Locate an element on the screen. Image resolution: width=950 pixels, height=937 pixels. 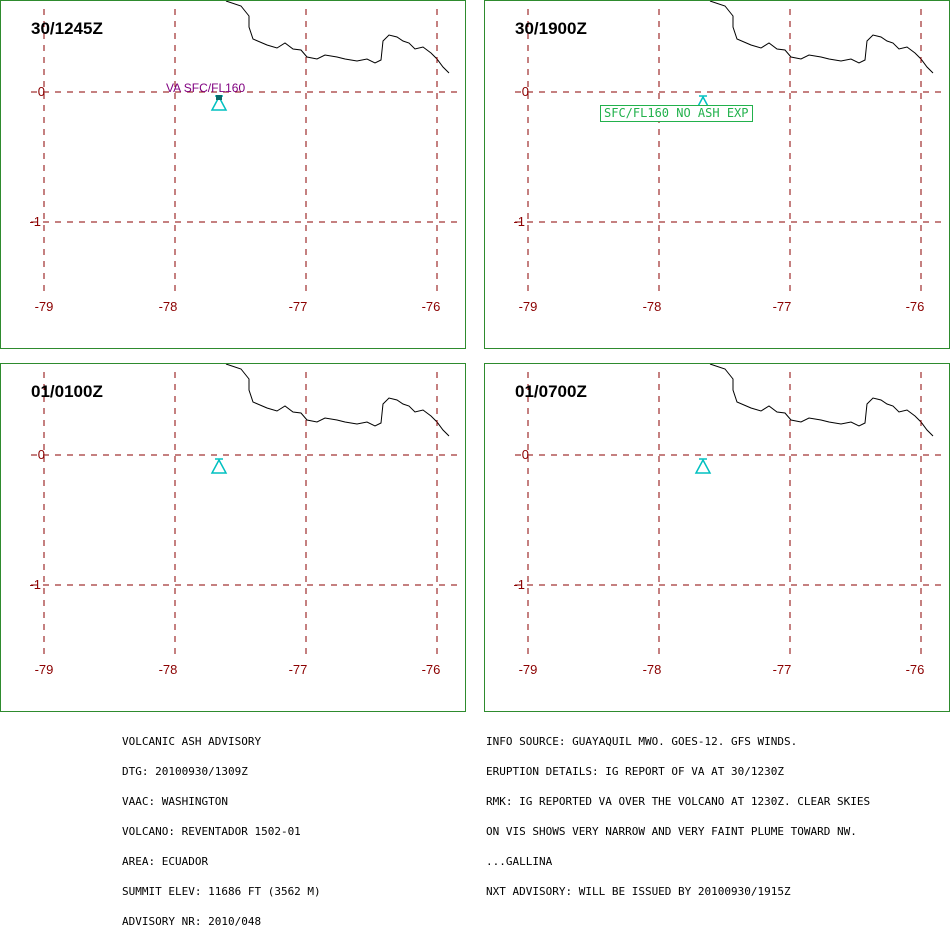
ash-observation-label: VA SFC/FL160 is located at coordinates (205, 88).